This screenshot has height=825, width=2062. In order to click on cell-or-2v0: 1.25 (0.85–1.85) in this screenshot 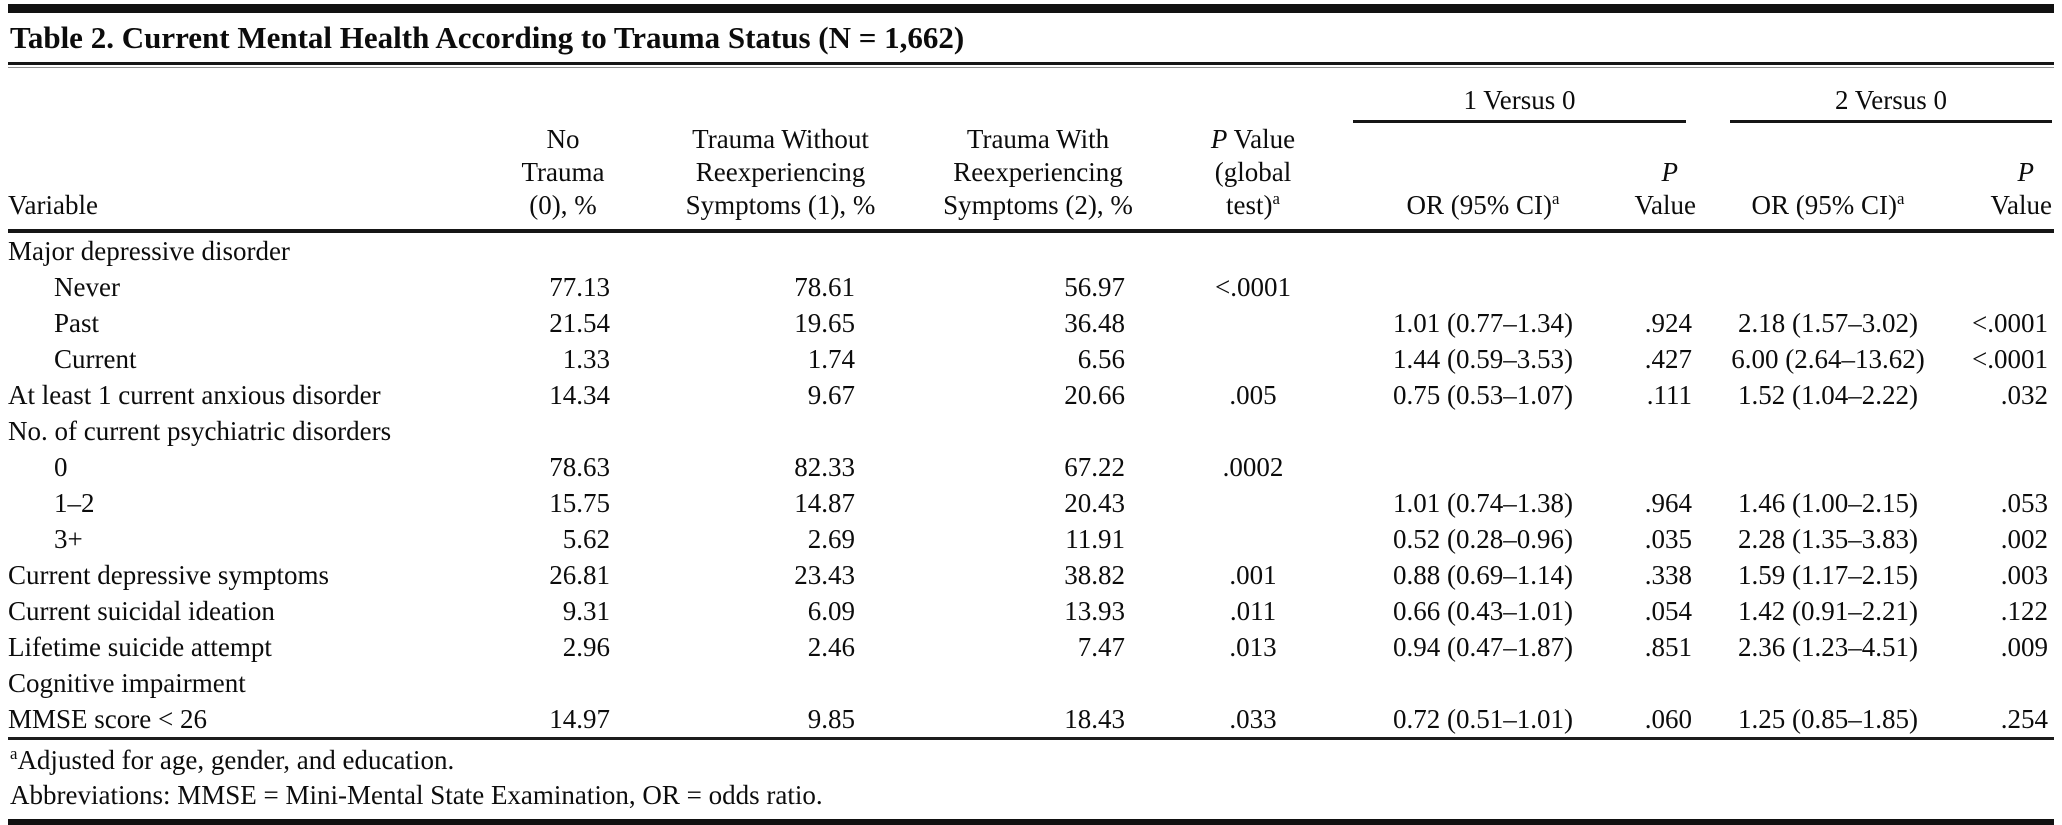, I will do `click(1828, 719)`.